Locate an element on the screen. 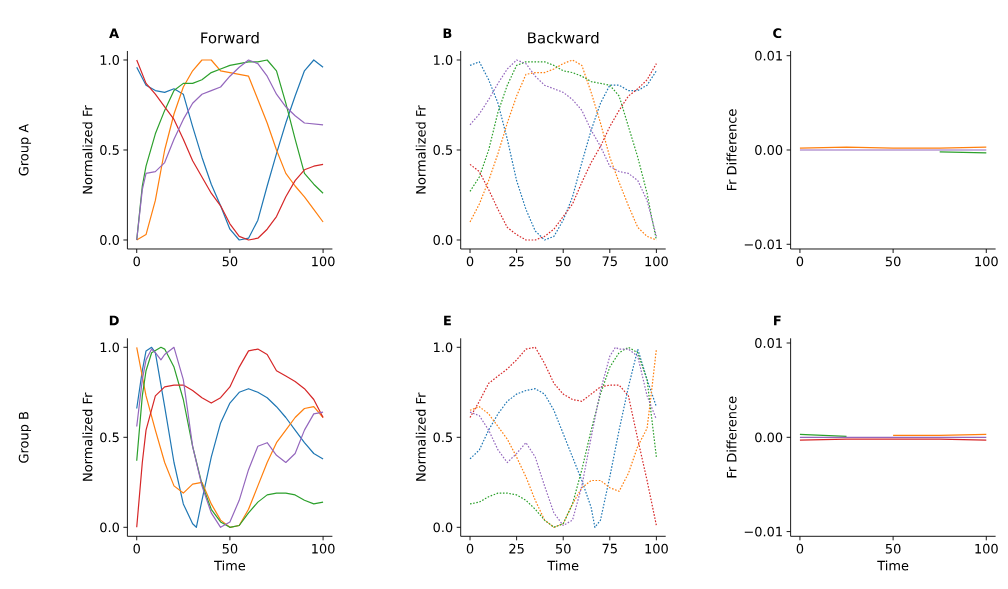  text: F is located at coordinates (777, 320).